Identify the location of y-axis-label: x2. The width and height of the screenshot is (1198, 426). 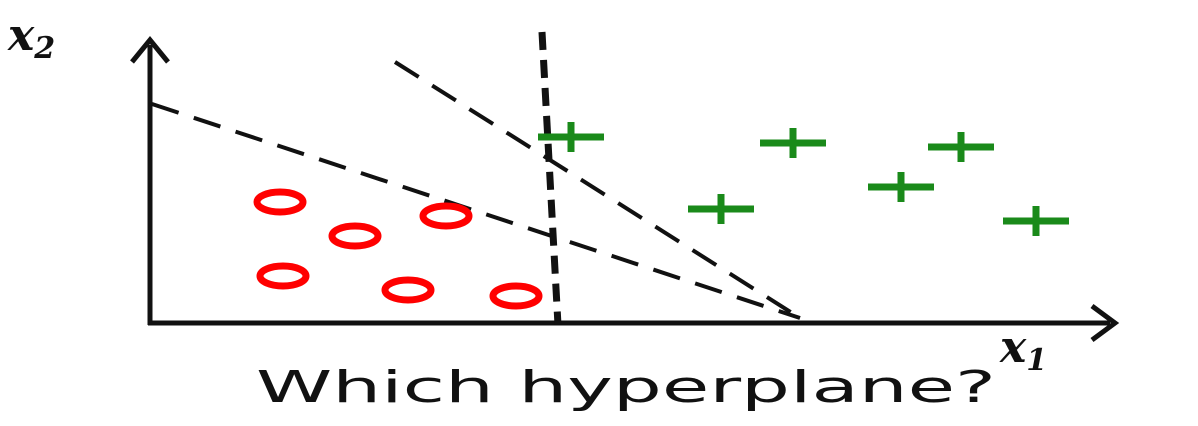
(31, 38).